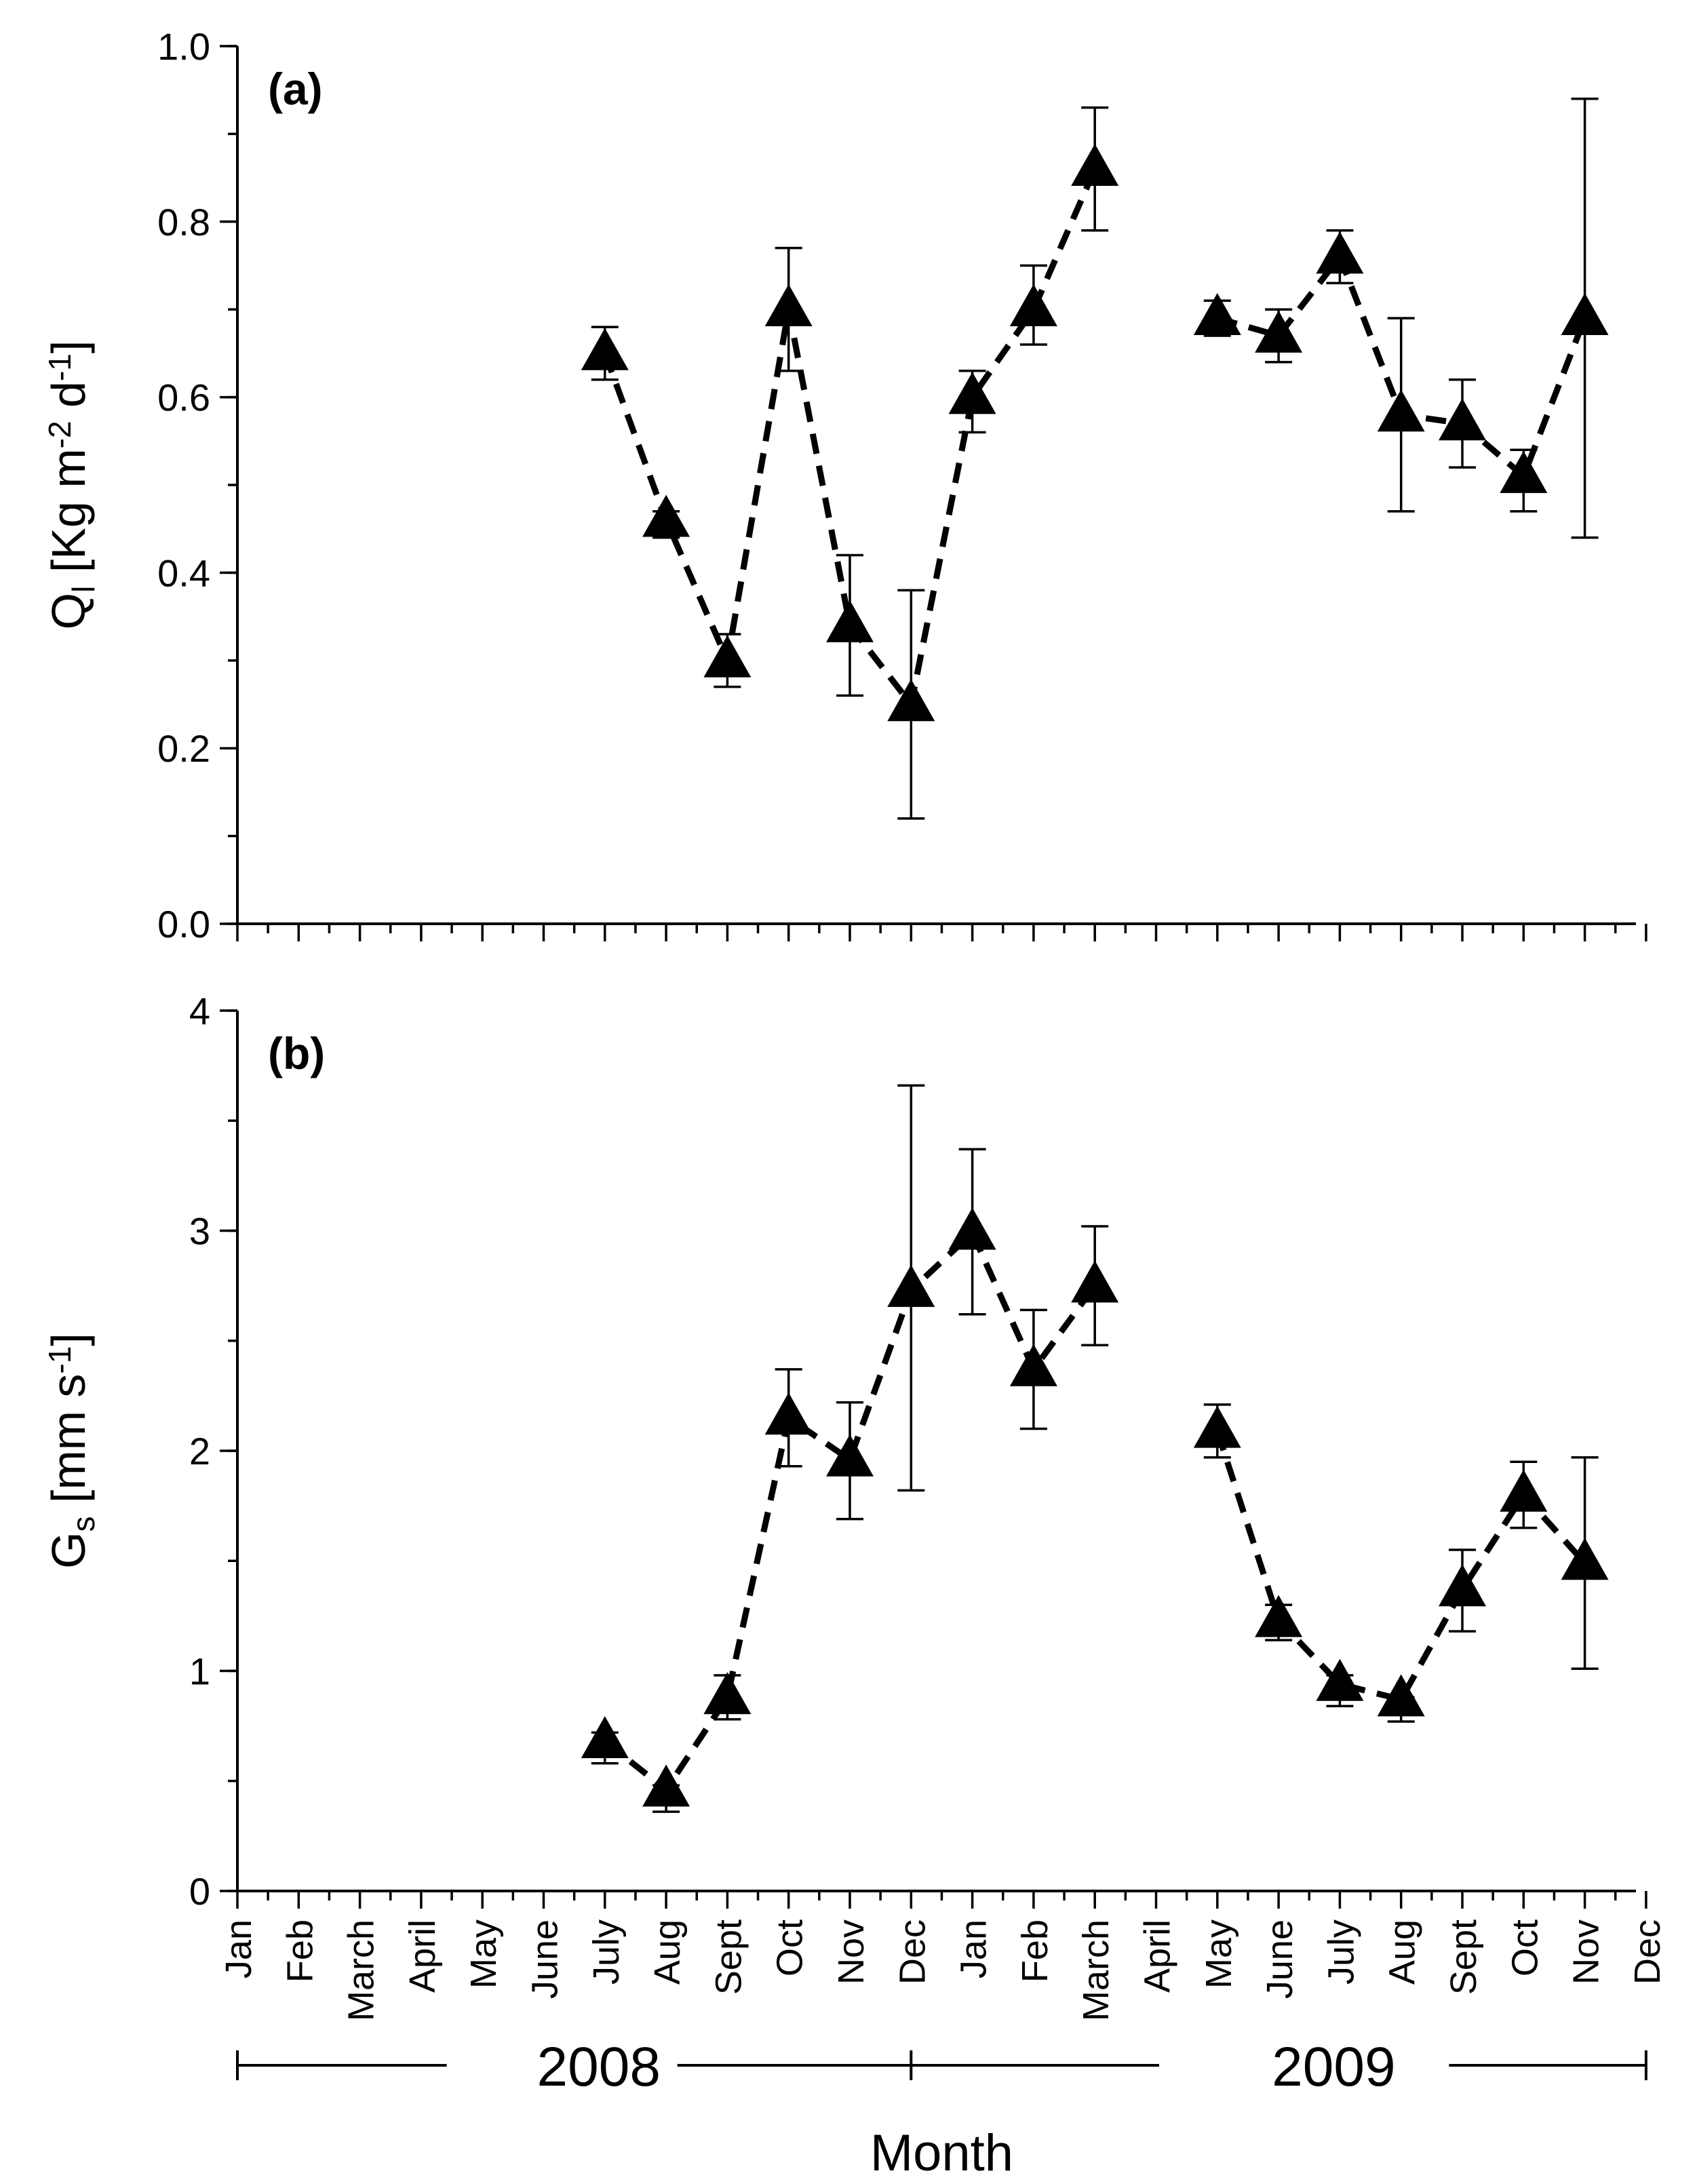  I want to click on panel-label: (b), so click(296, 1053).